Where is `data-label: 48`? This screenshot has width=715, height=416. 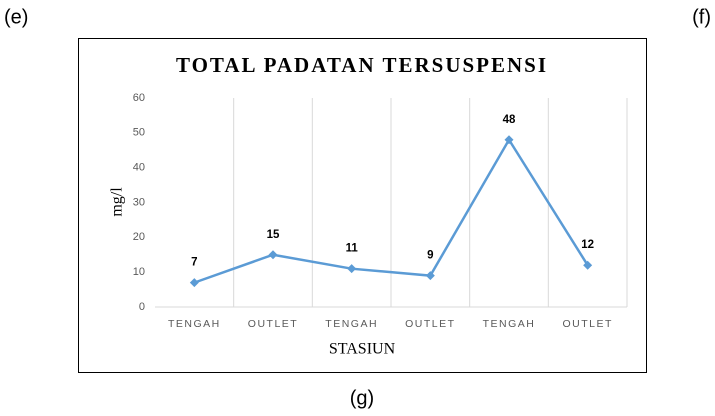
data-label: 48 is located at coordinates (509, 120).